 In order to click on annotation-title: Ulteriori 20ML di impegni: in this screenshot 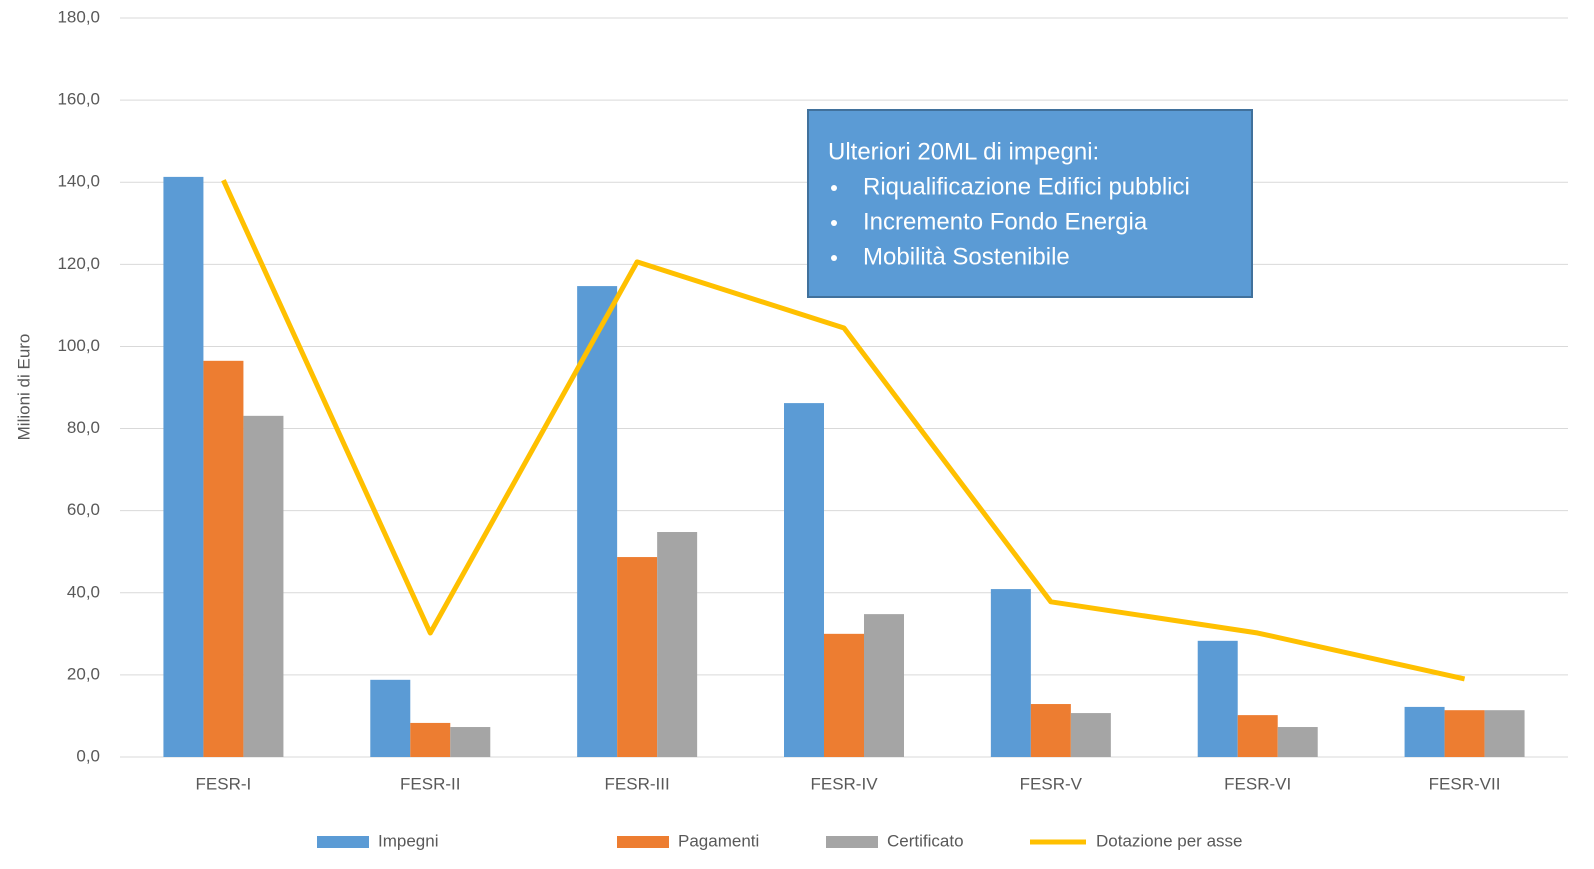, I will do `click(963, 151)`.